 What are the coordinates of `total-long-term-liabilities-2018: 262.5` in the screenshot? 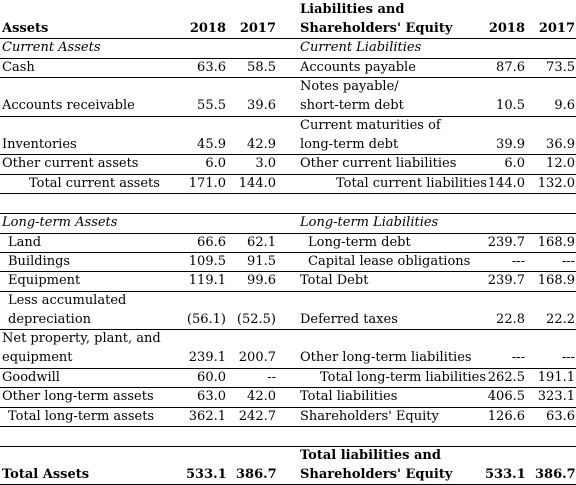 It's located at (506, 377).